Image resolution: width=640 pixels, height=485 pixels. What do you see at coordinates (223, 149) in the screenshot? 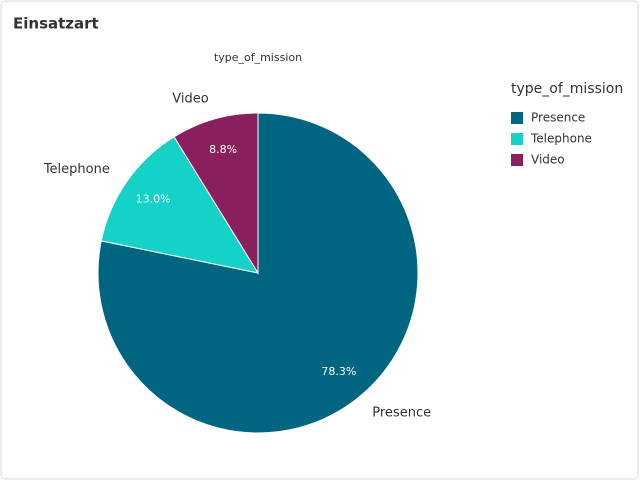
I see `value-label: 8.8%` at bounding box center [223, 149].